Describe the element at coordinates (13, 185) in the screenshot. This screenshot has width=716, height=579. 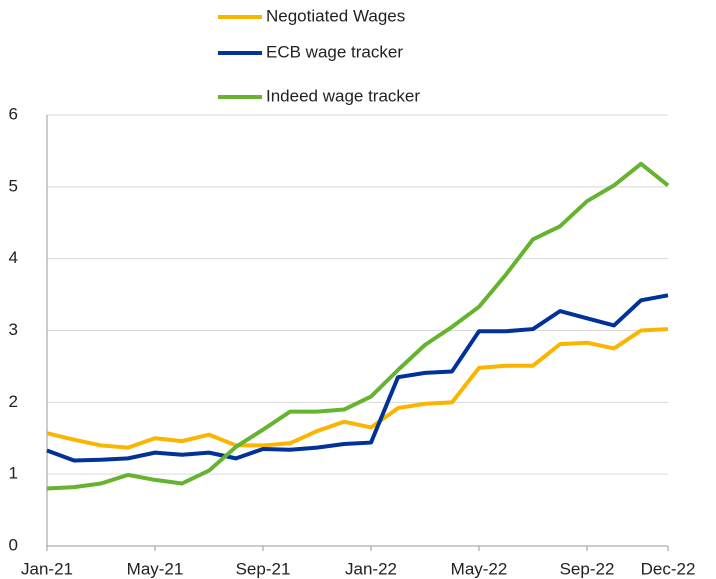
I see `y-tick-label: 5` at that location.